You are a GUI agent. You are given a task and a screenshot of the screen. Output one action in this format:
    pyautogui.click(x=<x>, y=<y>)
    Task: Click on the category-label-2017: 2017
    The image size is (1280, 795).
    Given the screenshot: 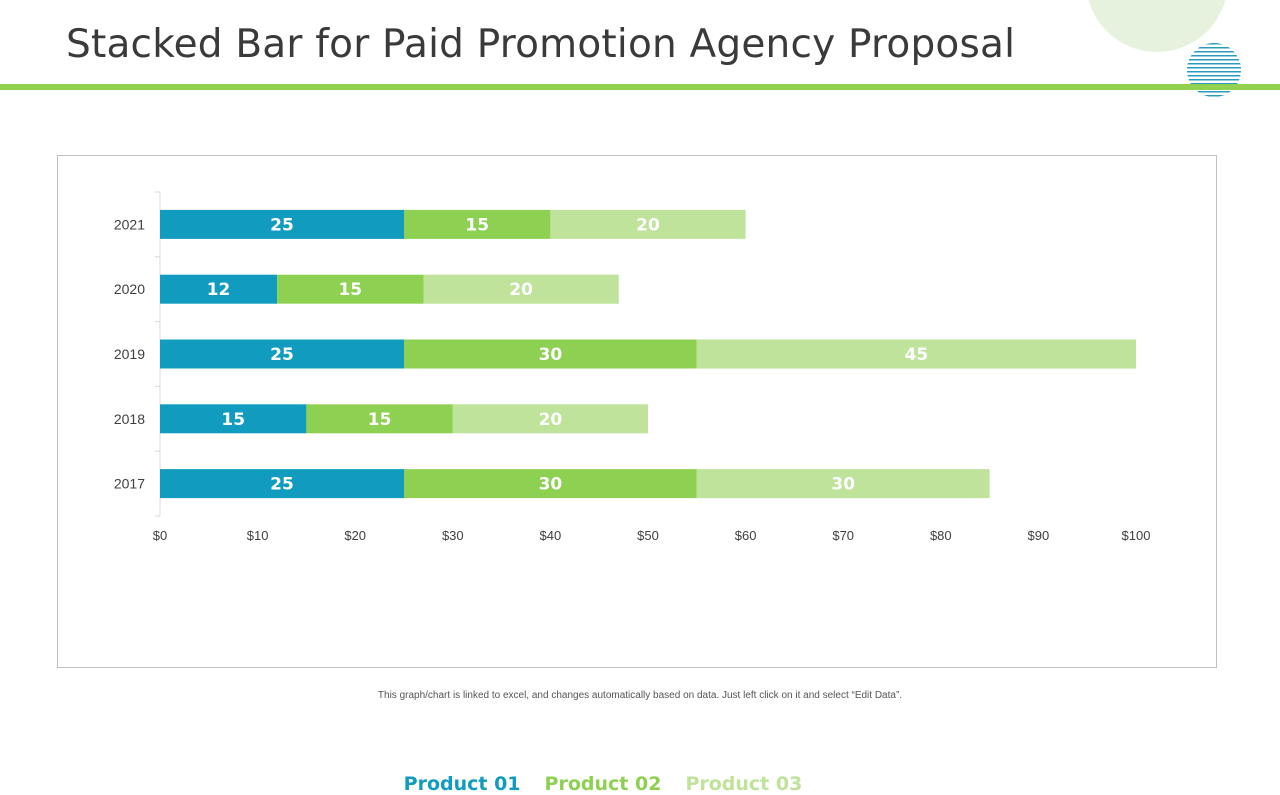 What is the action you would take?
    pyautogui.click(x=129, y=484)
    